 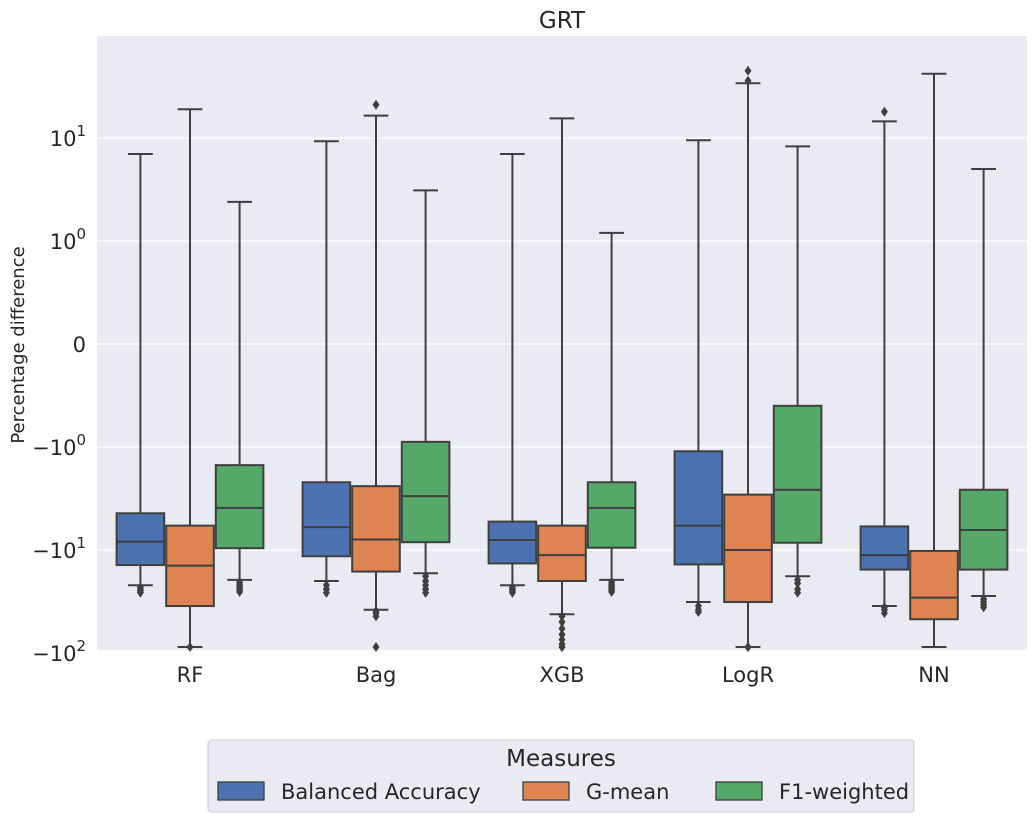 I want to click on y-tick-label: 0, so click(x=79, y=345).